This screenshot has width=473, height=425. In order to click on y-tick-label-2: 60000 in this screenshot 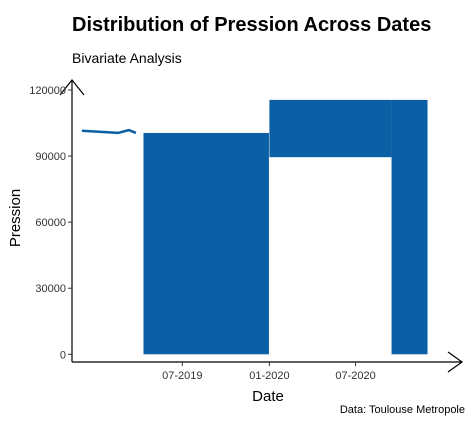, I will do `click(50, 223)`.